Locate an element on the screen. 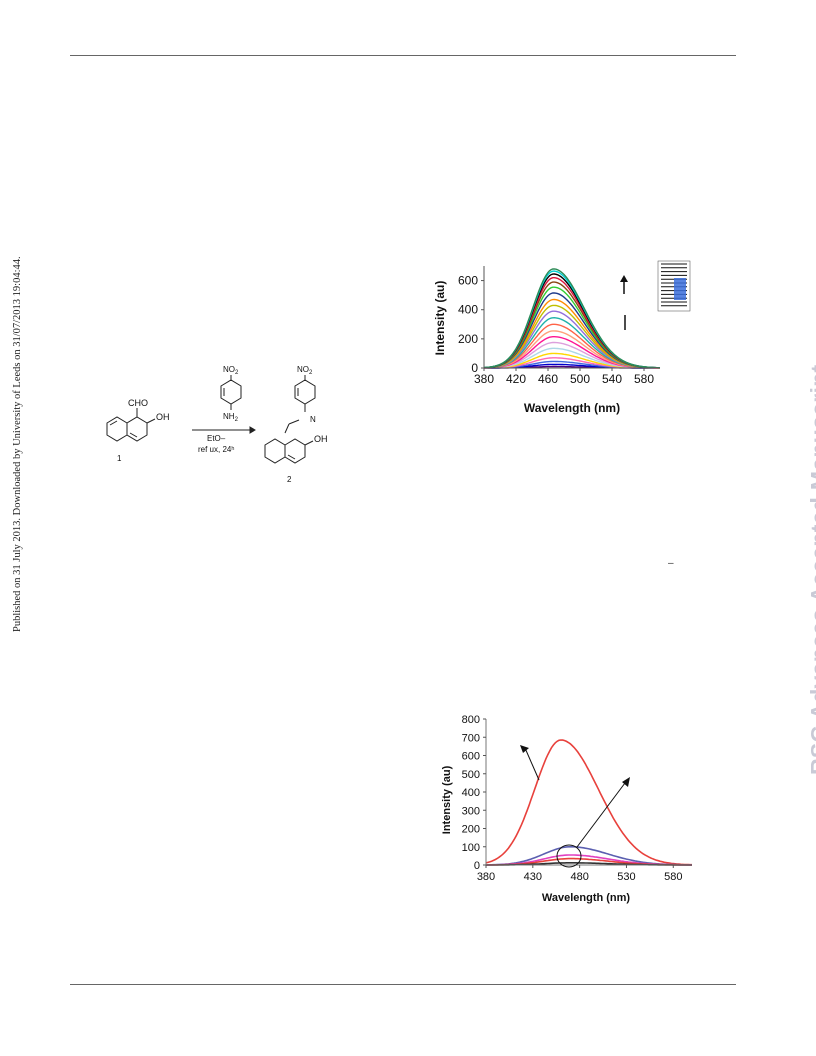 This screenshot has width=816, height=1056. x-tick-label: 480 is located at coordinates (579, 877).